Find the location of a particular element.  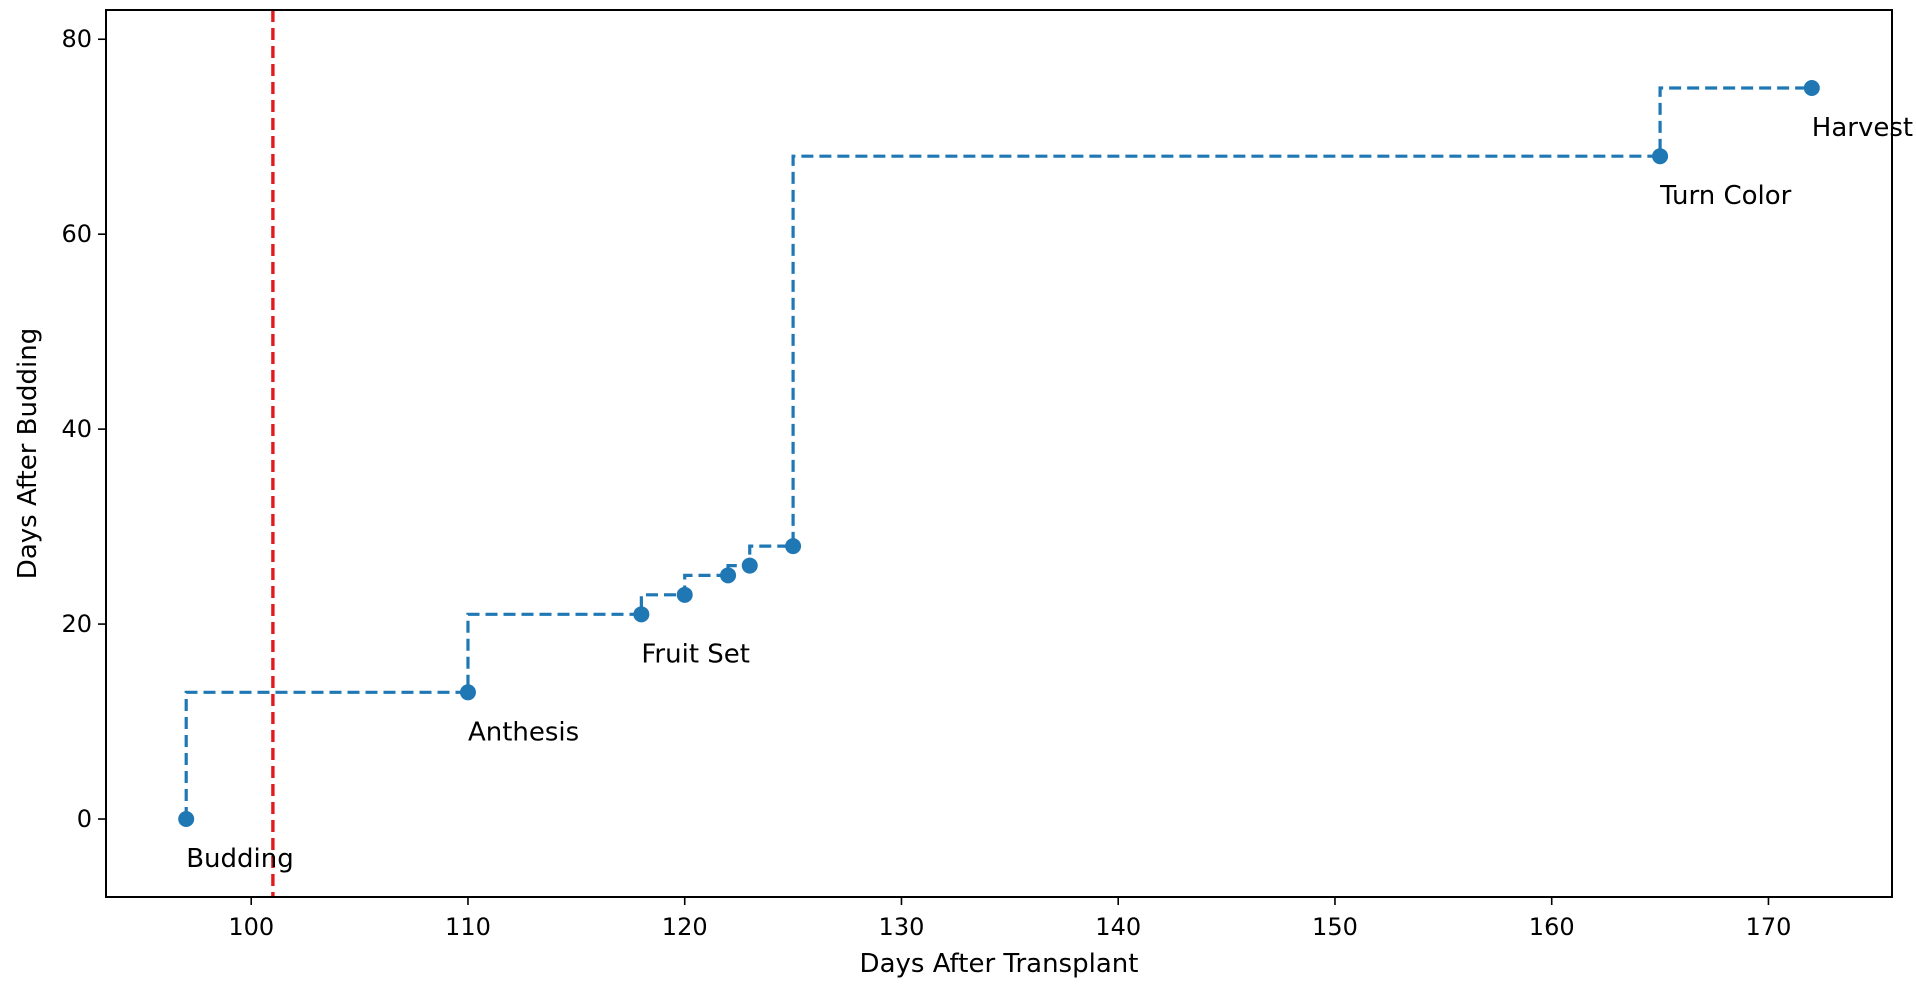

point-label: Budding is located at coordinates (240, 859).